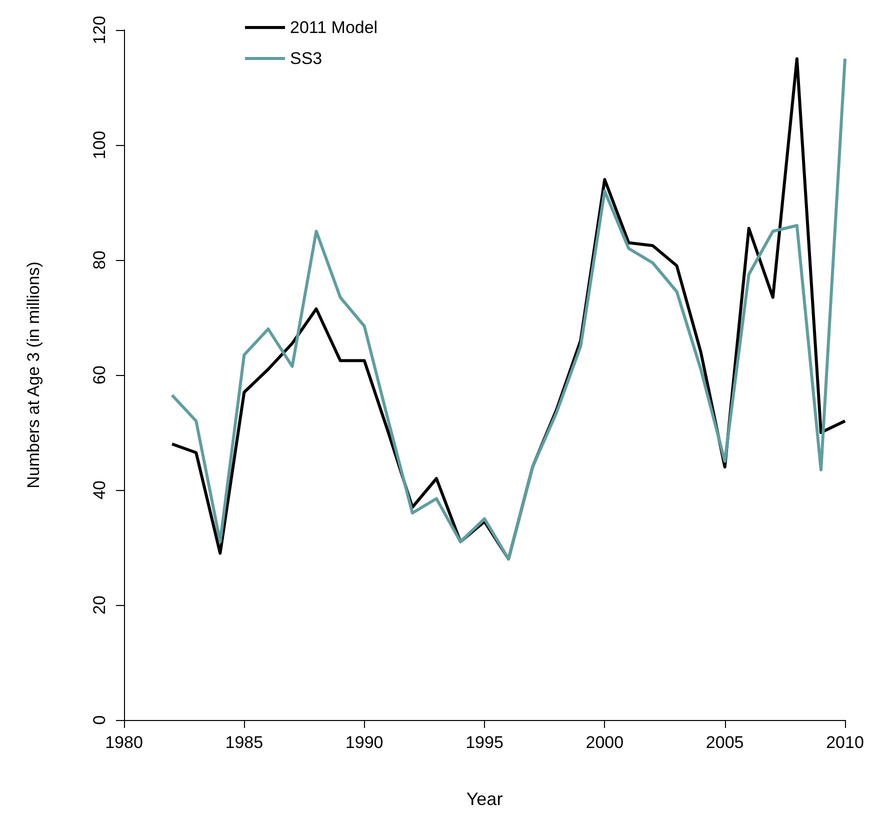 This screenshot has width=875, height=836. I want to click on y-tick-label: 20, so click(99, 605).